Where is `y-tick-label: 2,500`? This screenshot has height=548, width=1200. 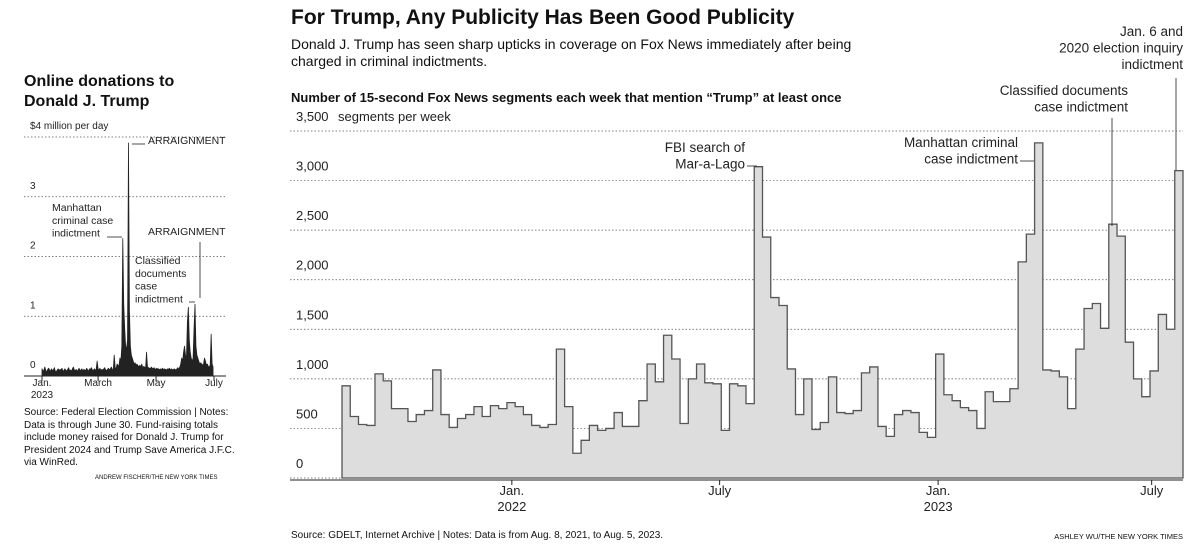 y-tick-label: 2,500 is located at coordinates (312, 215).